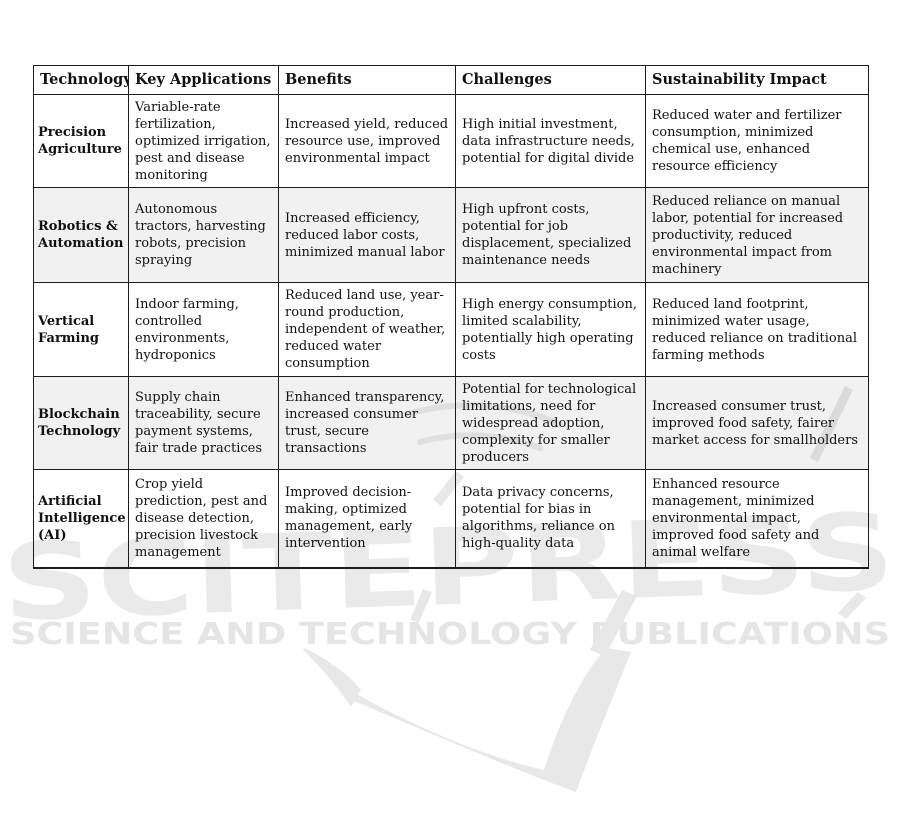 This screenshot has height=817, width=901. What do you see at coordinates (81, 423) in the screenshot?
I see `technology-cell: Blockchain Technology` at bounding box center [81, 423].